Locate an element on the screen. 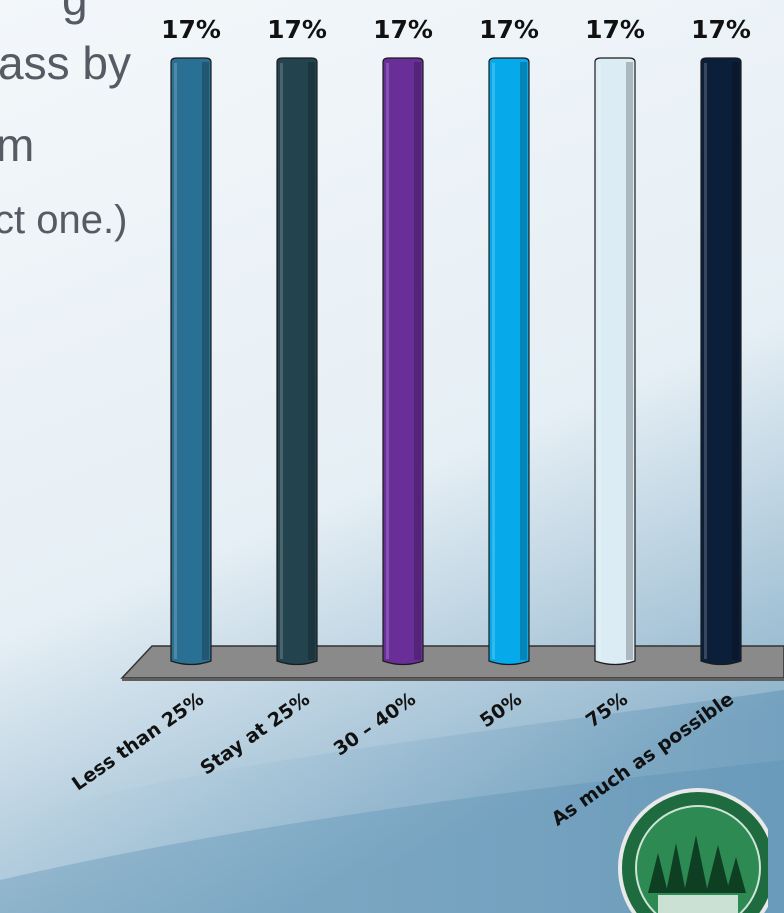 The height and width of the screenshot is (913, 784). chart-floor-shade is located at coordinates (453, 679).